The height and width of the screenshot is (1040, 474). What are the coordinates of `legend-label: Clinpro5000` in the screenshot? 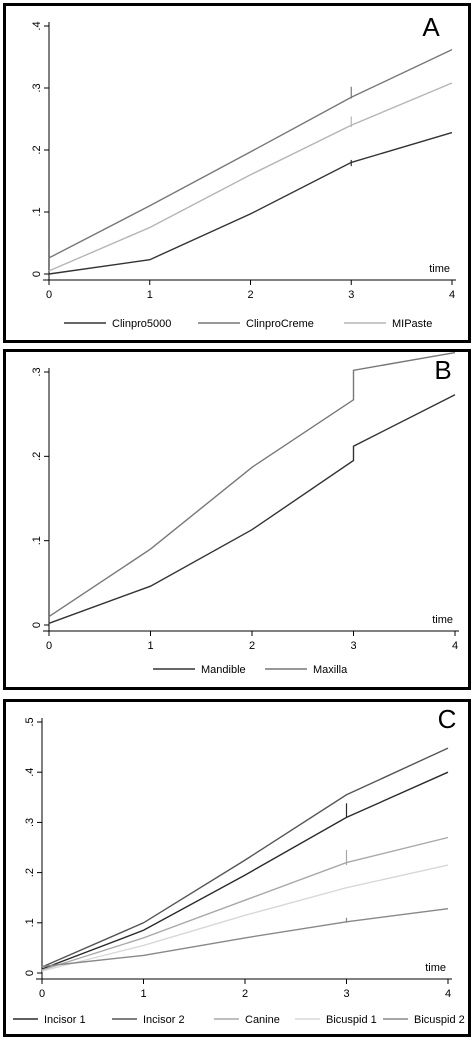 It's located at (141, 324).